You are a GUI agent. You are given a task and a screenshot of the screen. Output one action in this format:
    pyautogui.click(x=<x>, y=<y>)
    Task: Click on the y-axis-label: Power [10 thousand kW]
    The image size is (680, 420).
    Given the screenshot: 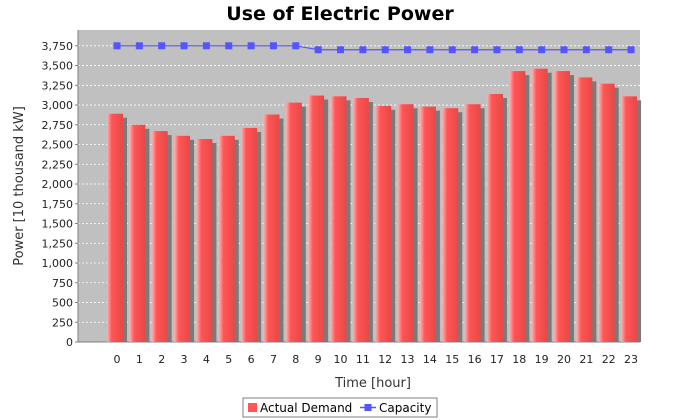 What is the action you would take?
    pyautogui.click(x=19, y=186)
    